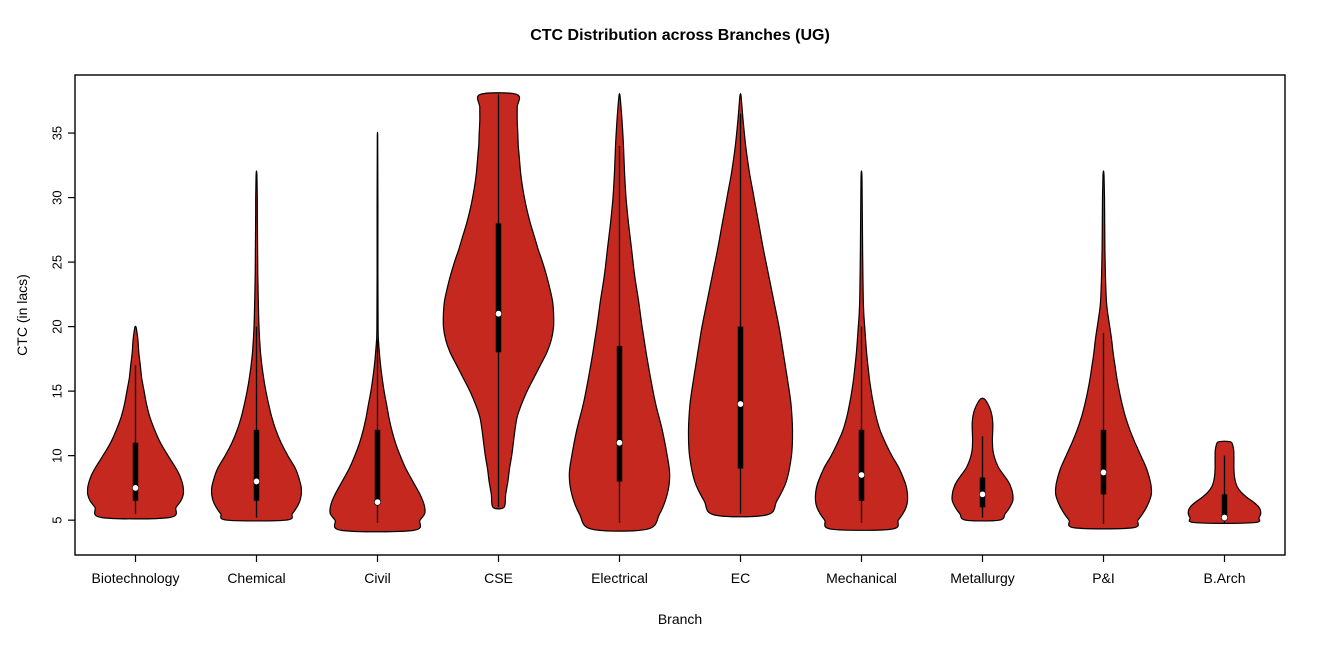 The image size is (1327, 653). Describe the element at coordinates (57, 455) in the screenshot. I see `y-tick-label: 10` at that location.